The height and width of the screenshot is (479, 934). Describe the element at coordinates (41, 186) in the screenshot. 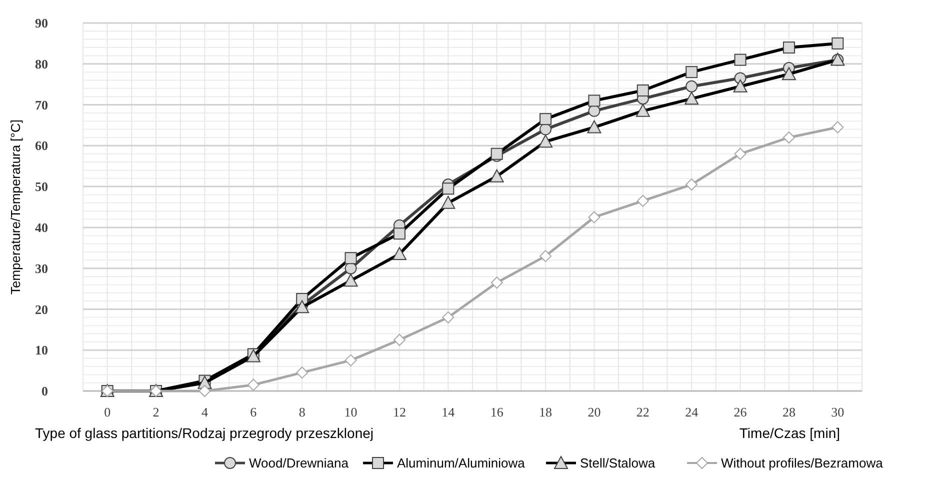

I see `y-tick-label: 50` at that location.